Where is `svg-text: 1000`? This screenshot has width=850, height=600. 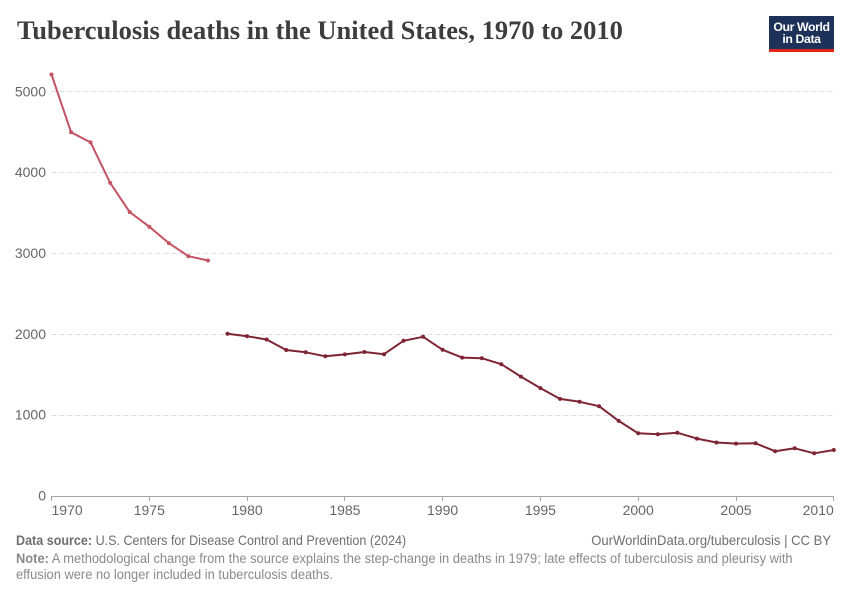 svg-text: 1000 is located at coordinates (30, 415).